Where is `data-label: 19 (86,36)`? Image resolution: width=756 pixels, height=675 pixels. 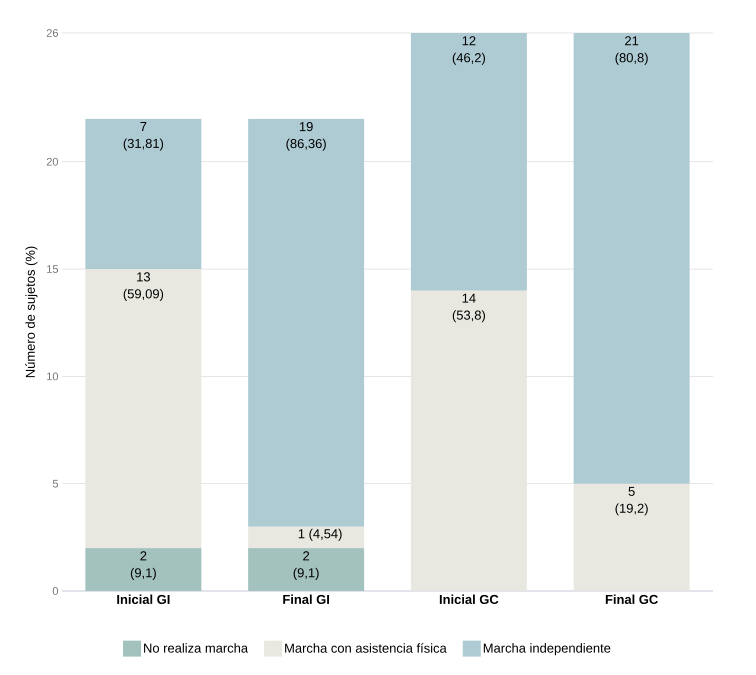
data-label: 19 (86,36) is located at coordinates (306, 136).